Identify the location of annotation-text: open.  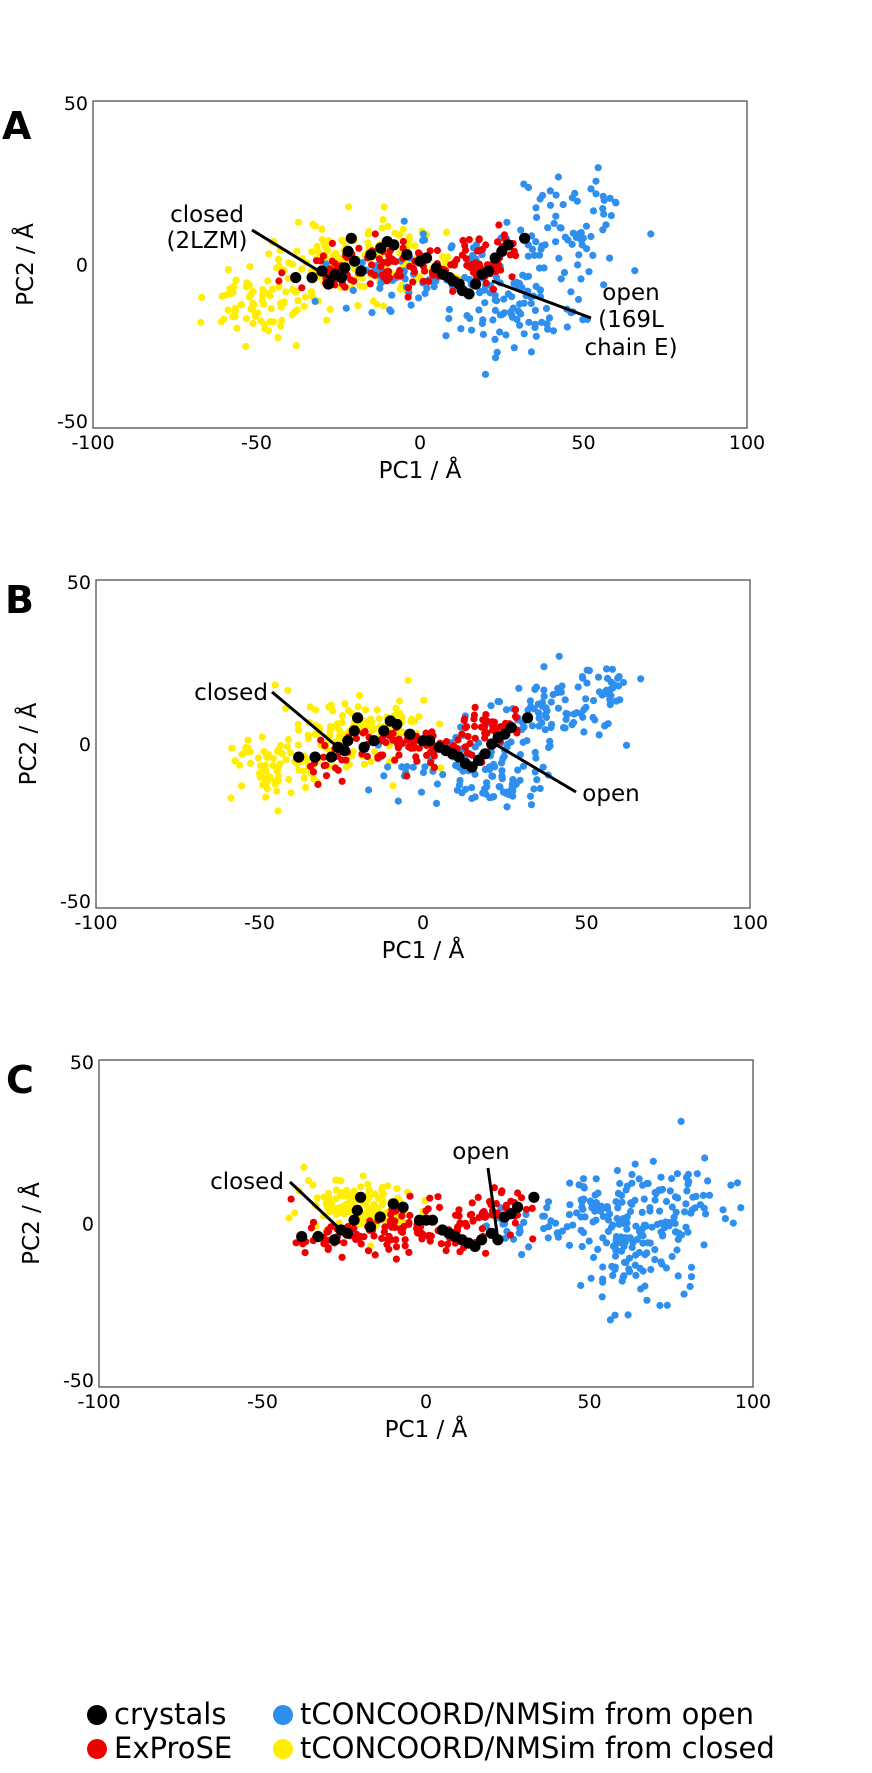
(630, 293).